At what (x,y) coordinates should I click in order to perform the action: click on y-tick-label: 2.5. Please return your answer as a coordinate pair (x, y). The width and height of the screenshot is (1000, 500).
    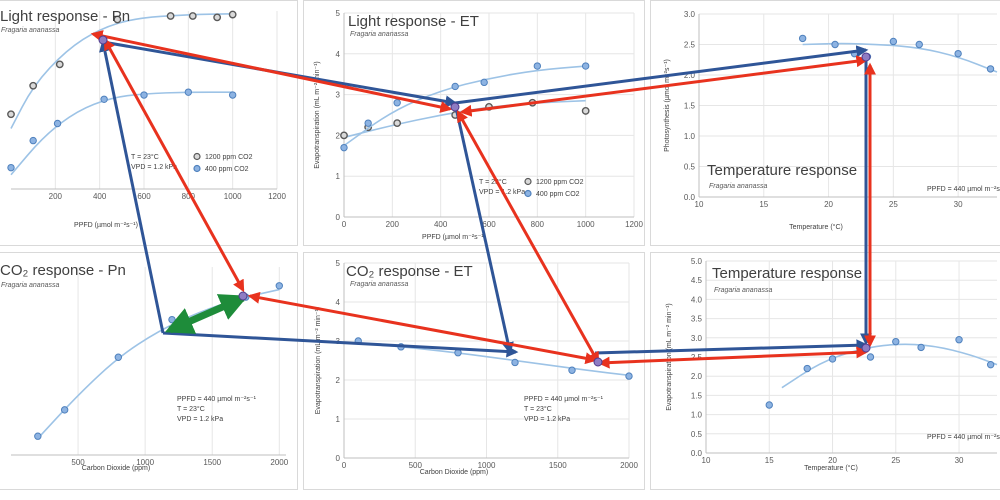
    Looking at the image, I should click on (690, 45).